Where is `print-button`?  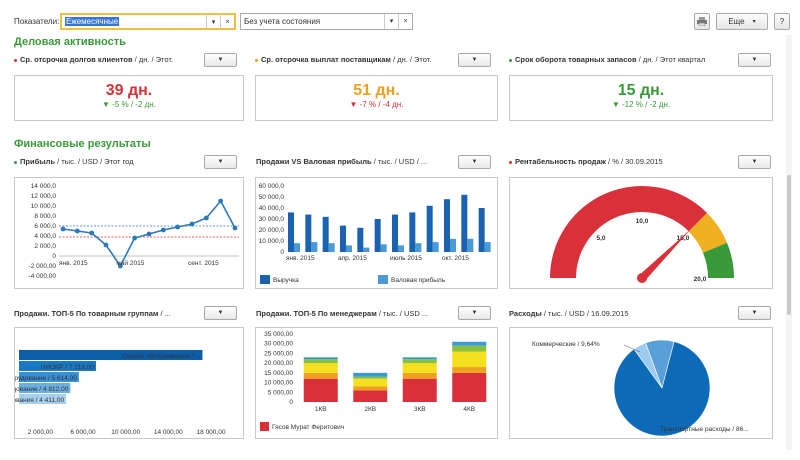 print-button is located at coordinates (702, 21).